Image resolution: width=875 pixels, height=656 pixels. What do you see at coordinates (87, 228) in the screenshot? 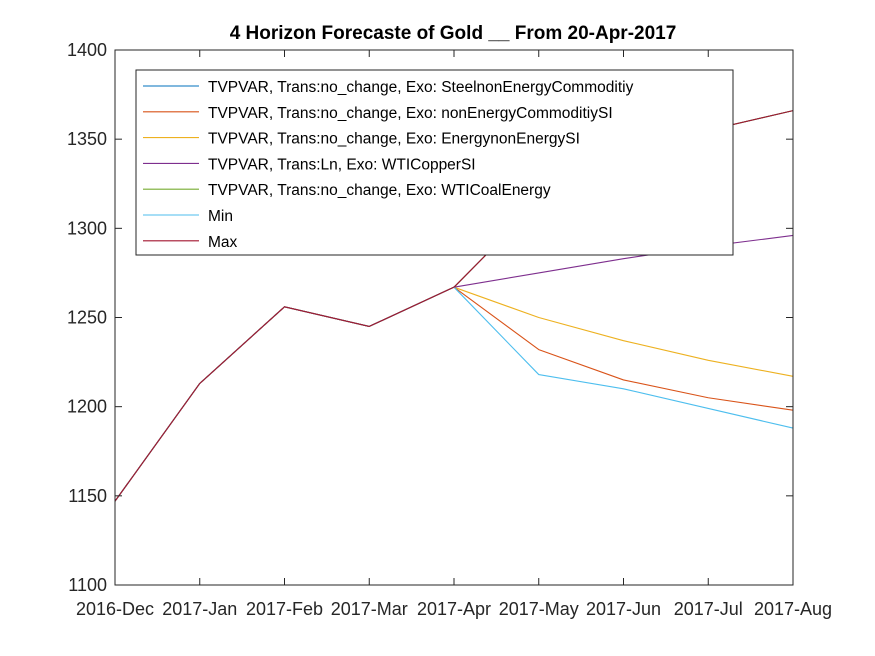
I see `y-tick-label: 1300` at bounding box center [87, 228].